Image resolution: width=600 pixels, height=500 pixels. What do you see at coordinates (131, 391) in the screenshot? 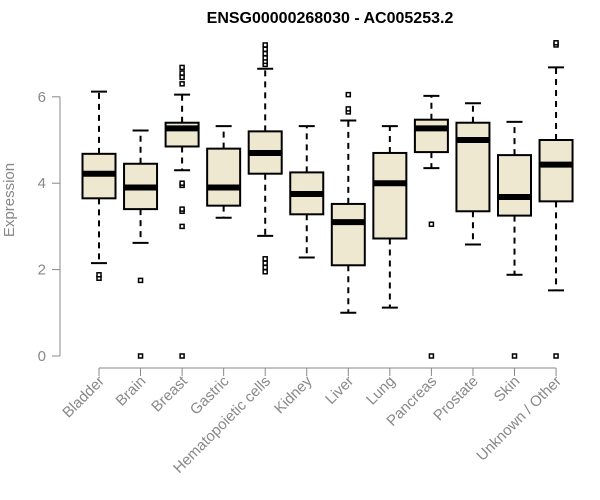
I see `x-tick-label: Brain` at bounding box center [131, 391].